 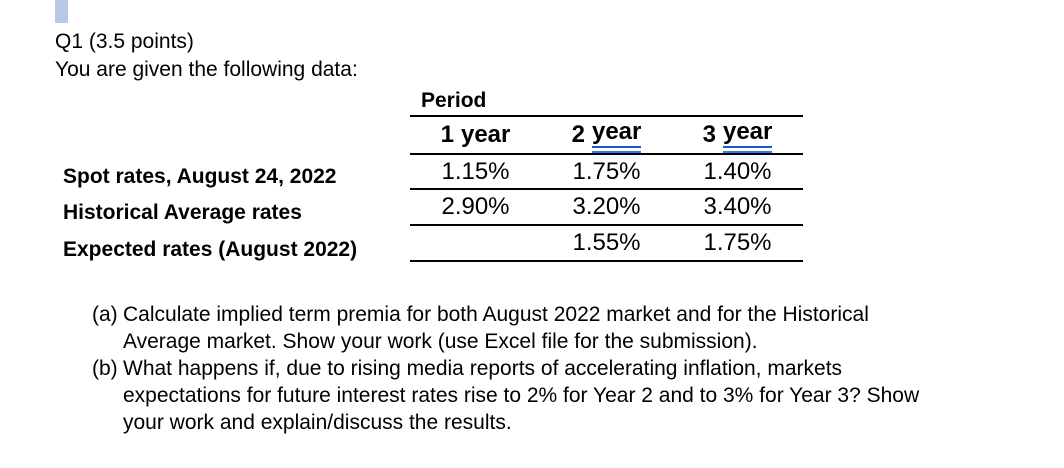 What do you see at coordinates (105, 314) in the screenshot?
I see `question-a-marker: (a)` at bounding box center [105, 314].